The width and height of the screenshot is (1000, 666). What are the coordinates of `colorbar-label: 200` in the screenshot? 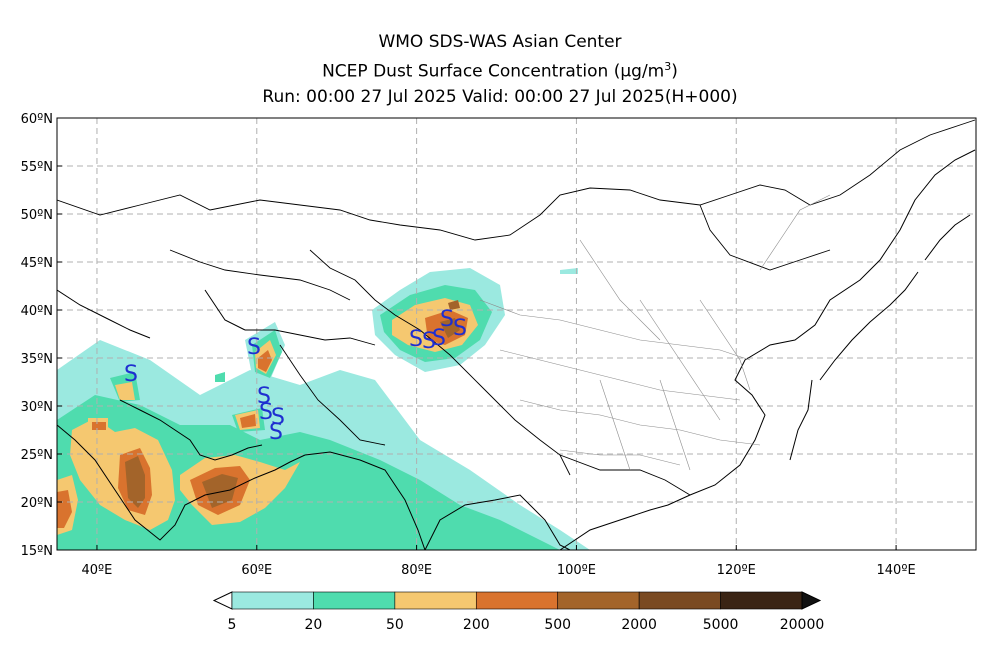 It's located at (476, 625).